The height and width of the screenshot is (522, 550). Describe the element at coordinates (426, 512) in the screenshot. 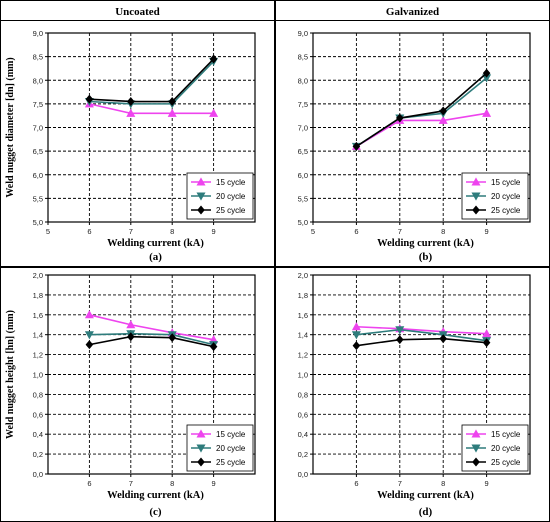

I see `panel-label: (d)` at that location.